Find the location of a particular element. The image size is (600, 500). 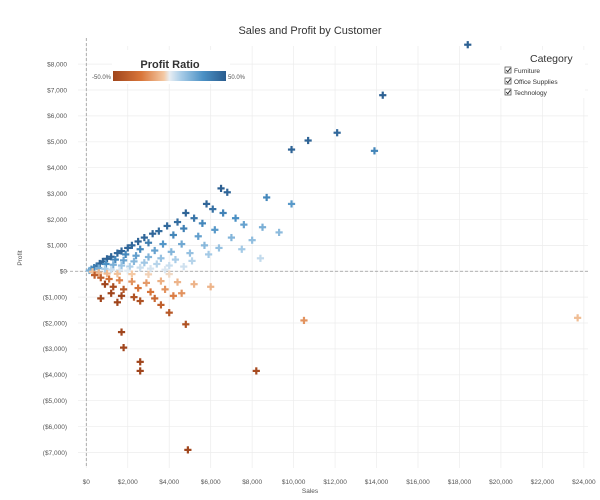

profit-ratio-legend: Profit Ratio -50.0% 50.0% is located at coordinates (169, 67).